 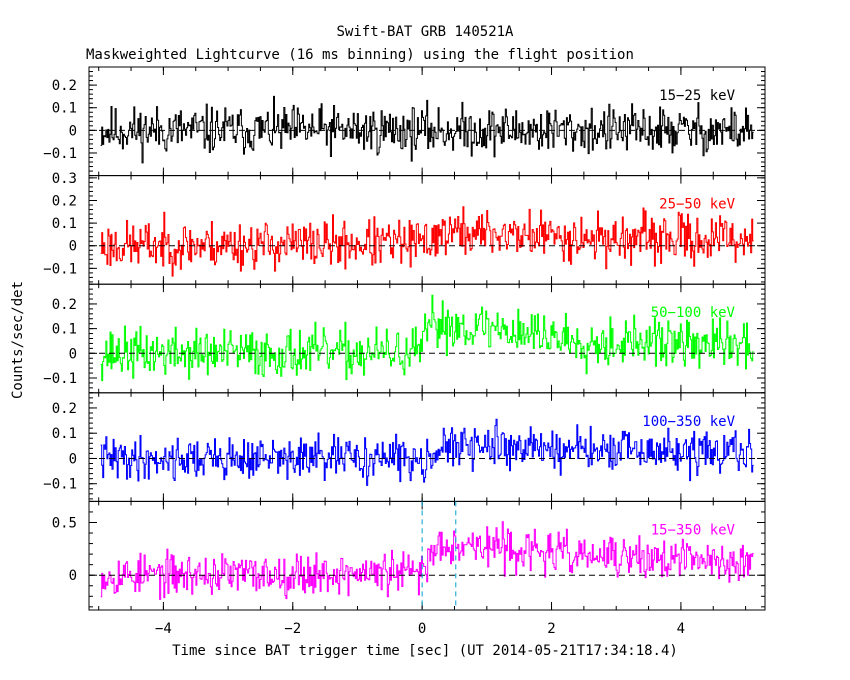 I want to click on panel-3: −0.1 0 0.1 0.2 50−100 keV, so click(x=404, y=338).